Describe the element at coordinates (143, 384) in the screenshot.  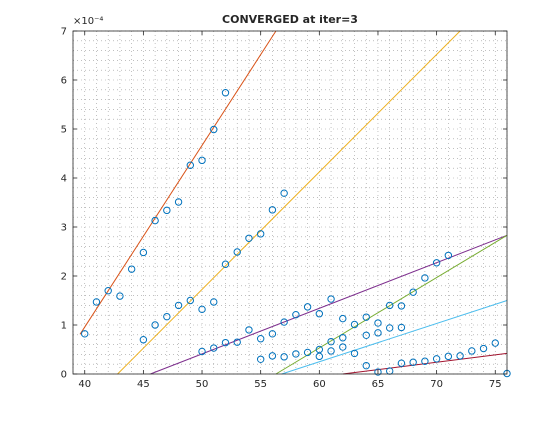
I see `x-tick-label: 45` at that location.